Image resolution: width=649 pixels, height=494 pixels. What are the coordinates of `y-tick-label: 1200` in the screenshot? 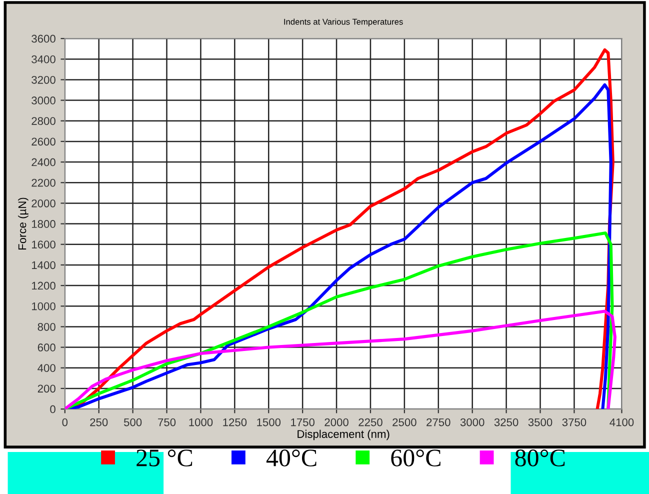 It's located at (44, 286).